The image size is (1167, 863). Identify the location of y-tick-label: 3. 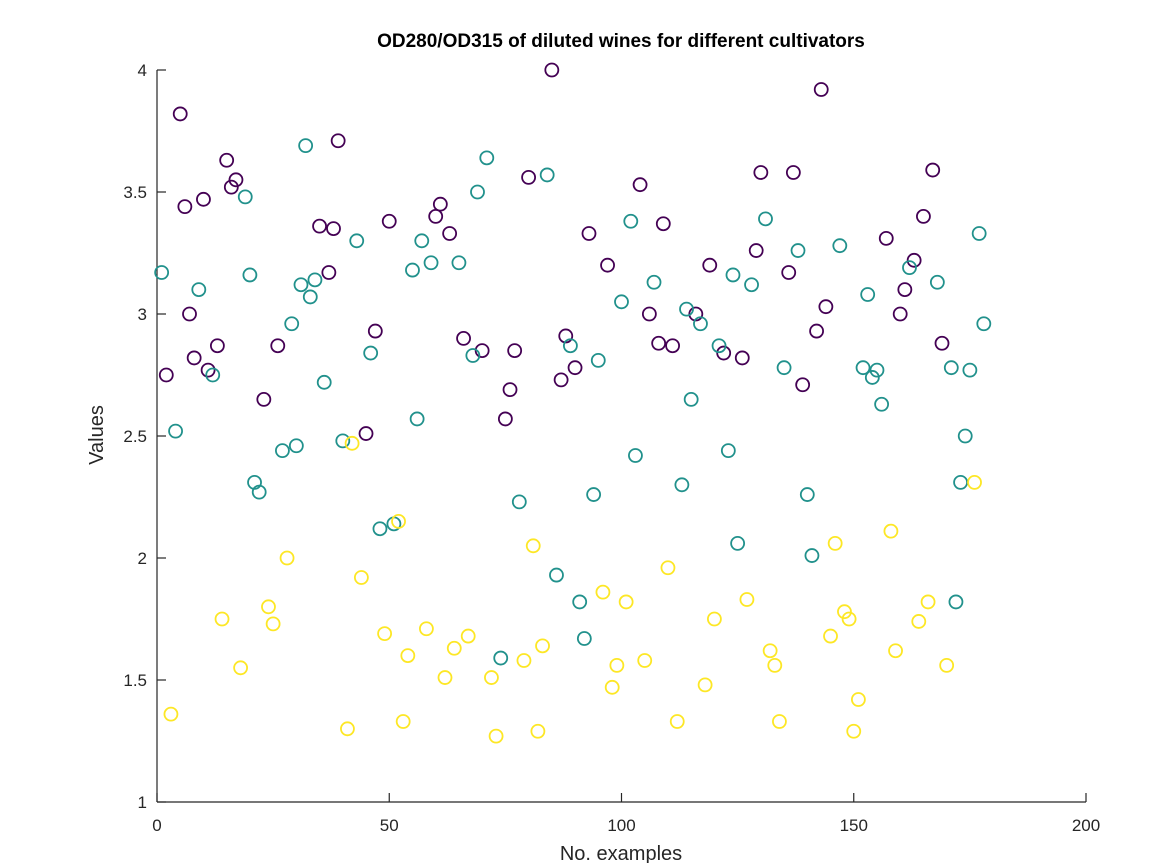
(142, 314).